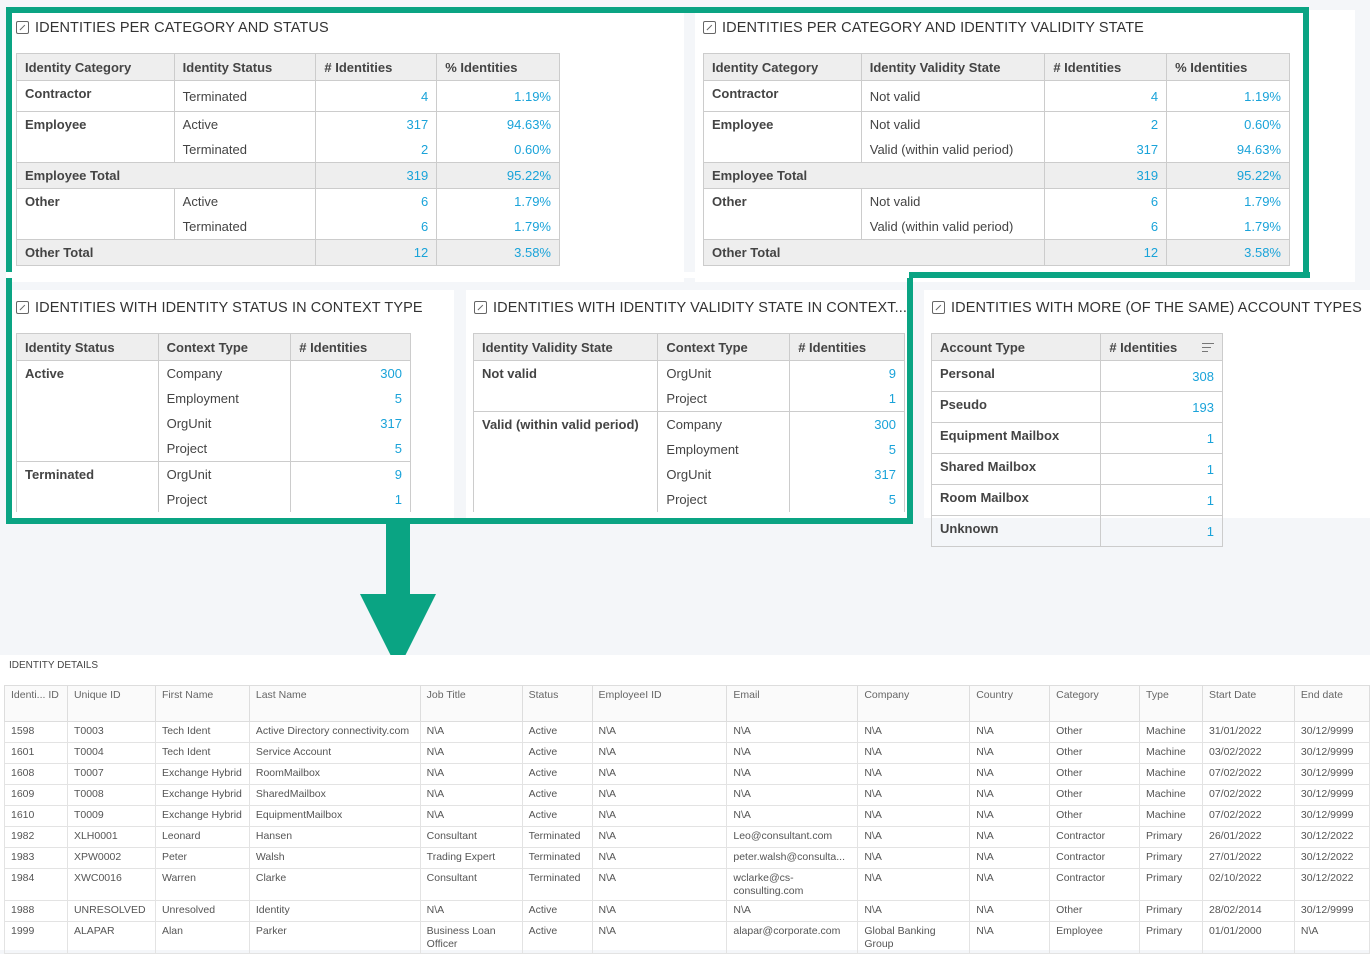 This screenshot has height=954, width=1370. I want to click on panel-title: IDENTITIES PER CATEGORY AND STATUS, so click(172, 28).